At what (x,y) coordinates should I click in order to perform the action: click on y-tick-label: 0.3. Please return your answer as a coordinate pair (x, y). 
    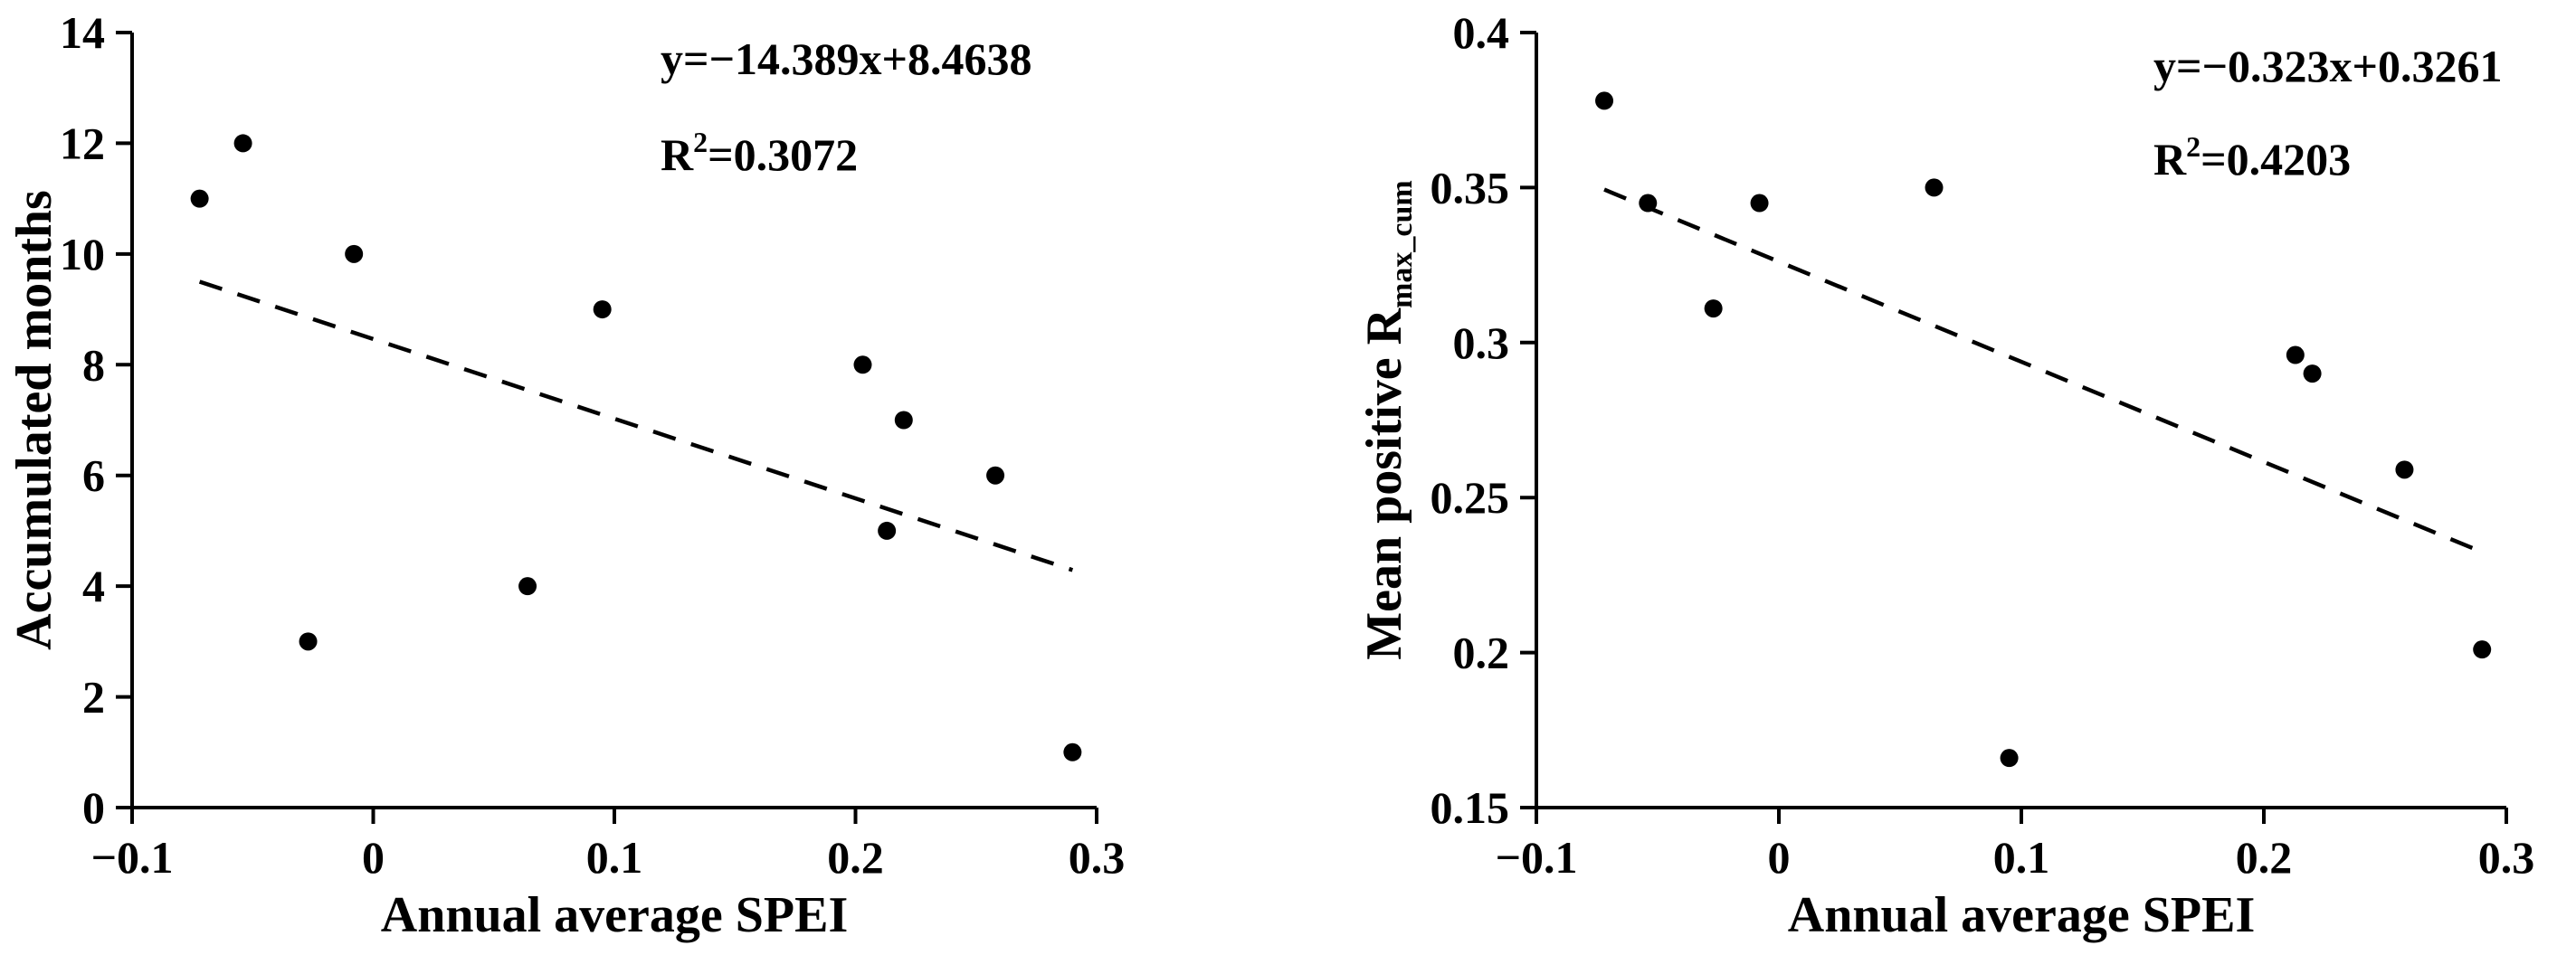
    Looking at the image, I should click on (1481, 342).